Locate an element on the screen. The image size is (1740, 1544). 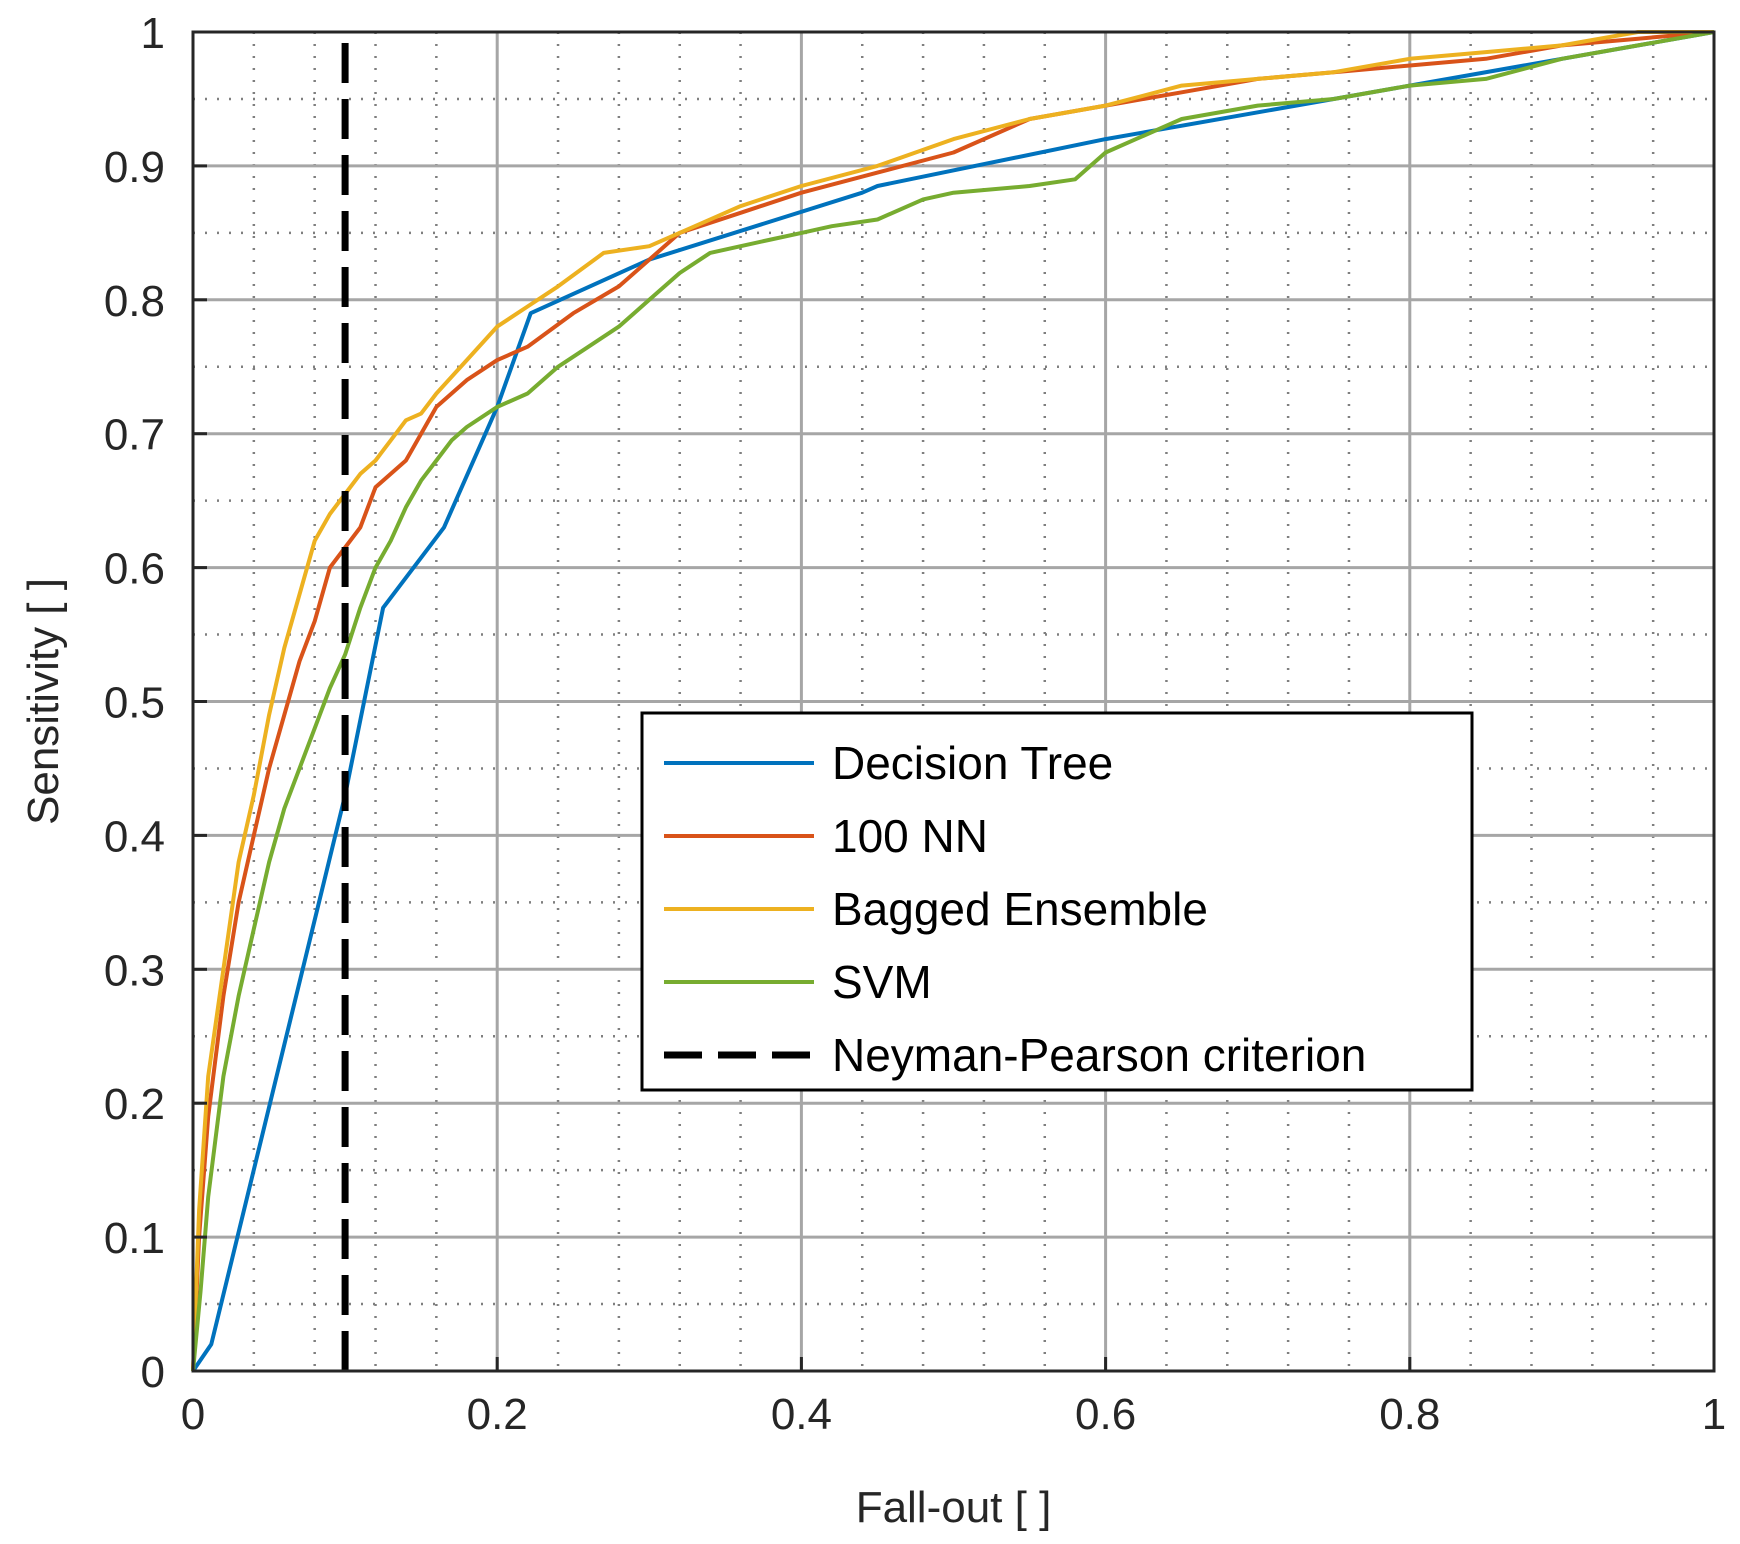
x-tick-label: 1 is located at coordinates (1714, 1414).